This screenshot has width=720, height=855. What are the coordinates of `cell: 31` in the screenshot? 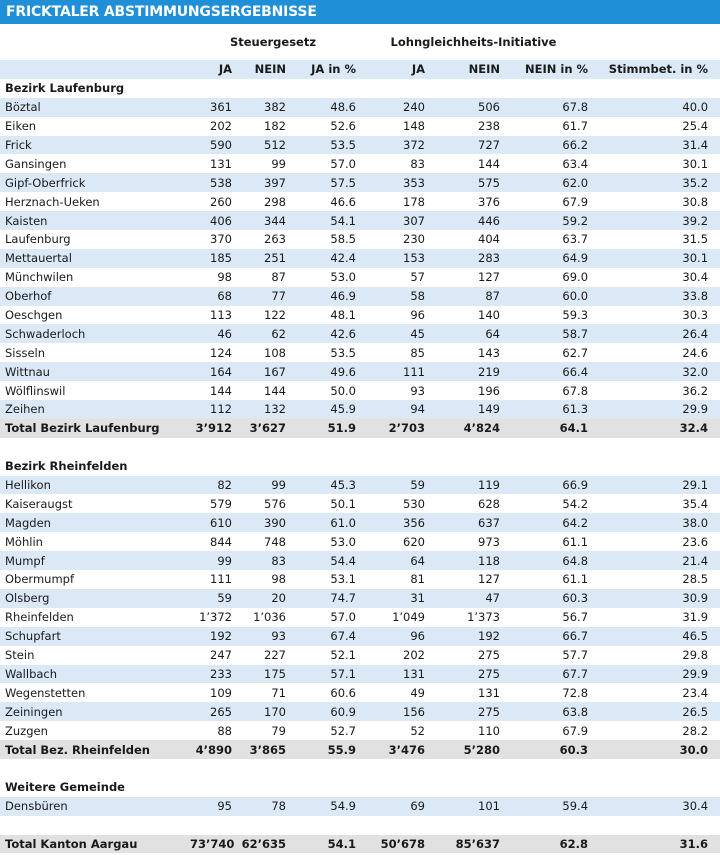 It's located at (417, 598).